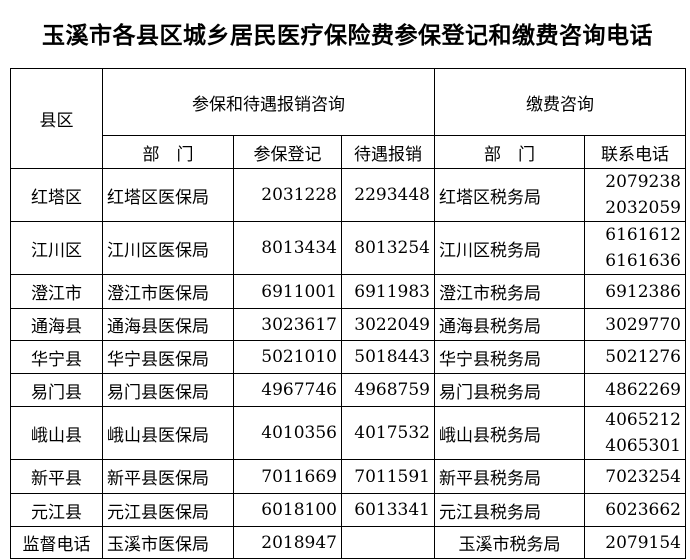  Describe the element at coordinates (287, 542) in the screenshot. I see `cell-register: 2018947` at that location.